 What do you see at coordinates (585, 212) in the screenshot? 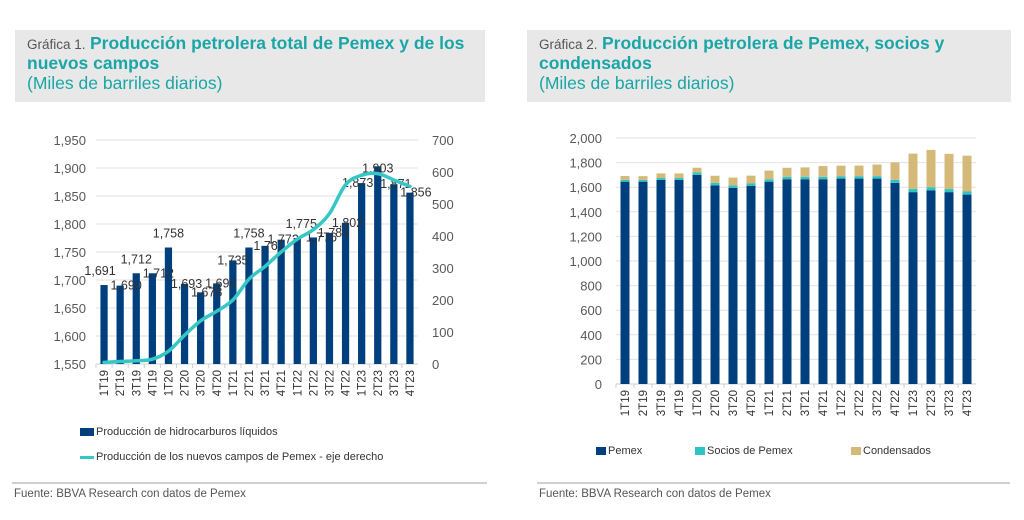
I see `y-tick-label: 1,400` at bounding box center [585, 212].